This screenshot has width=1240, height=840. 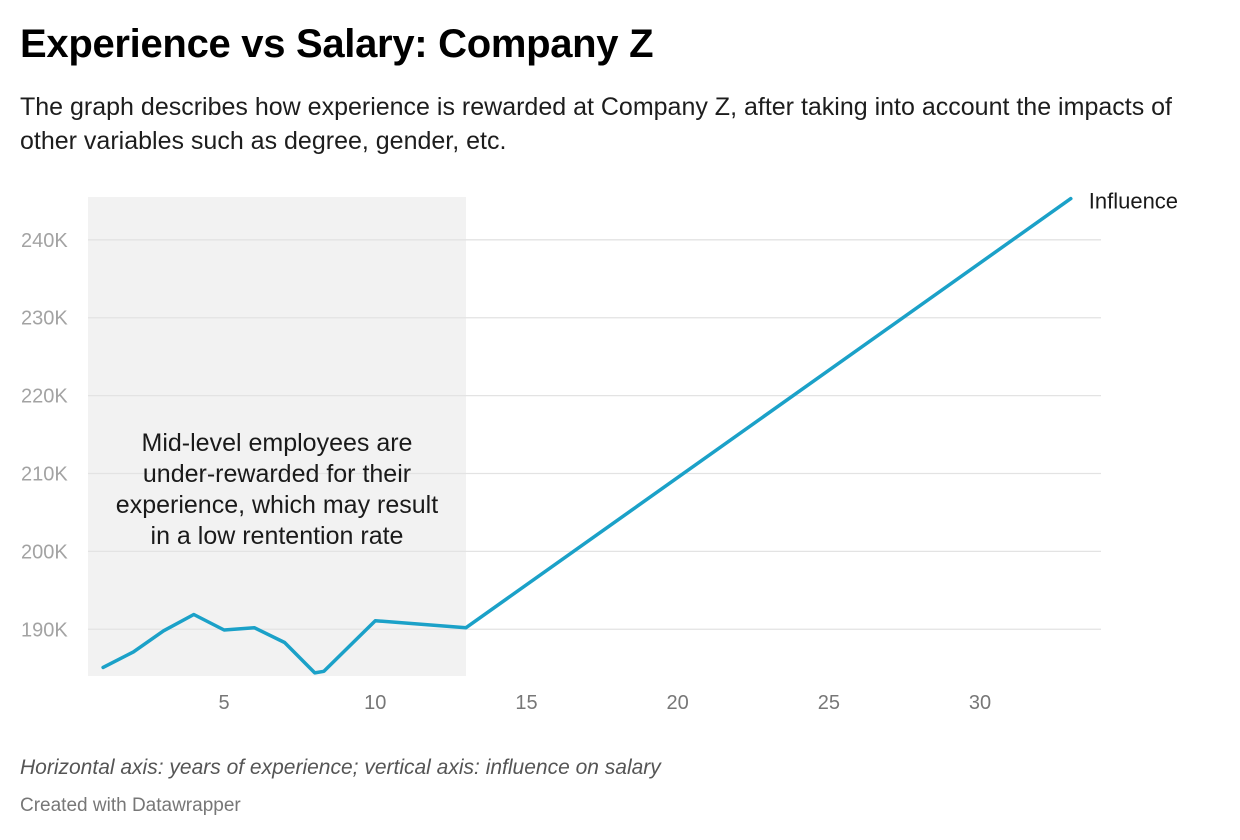 What do you see at coordinates (224, 703) in the screenshot?
I see `x-tick-label: 5` at bounding box center [224, 703].